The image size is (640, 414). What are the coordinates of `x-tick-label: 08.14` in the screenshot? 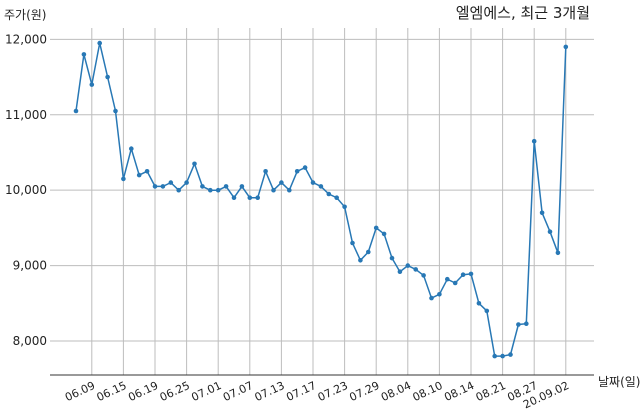 It's located at (459, 391).